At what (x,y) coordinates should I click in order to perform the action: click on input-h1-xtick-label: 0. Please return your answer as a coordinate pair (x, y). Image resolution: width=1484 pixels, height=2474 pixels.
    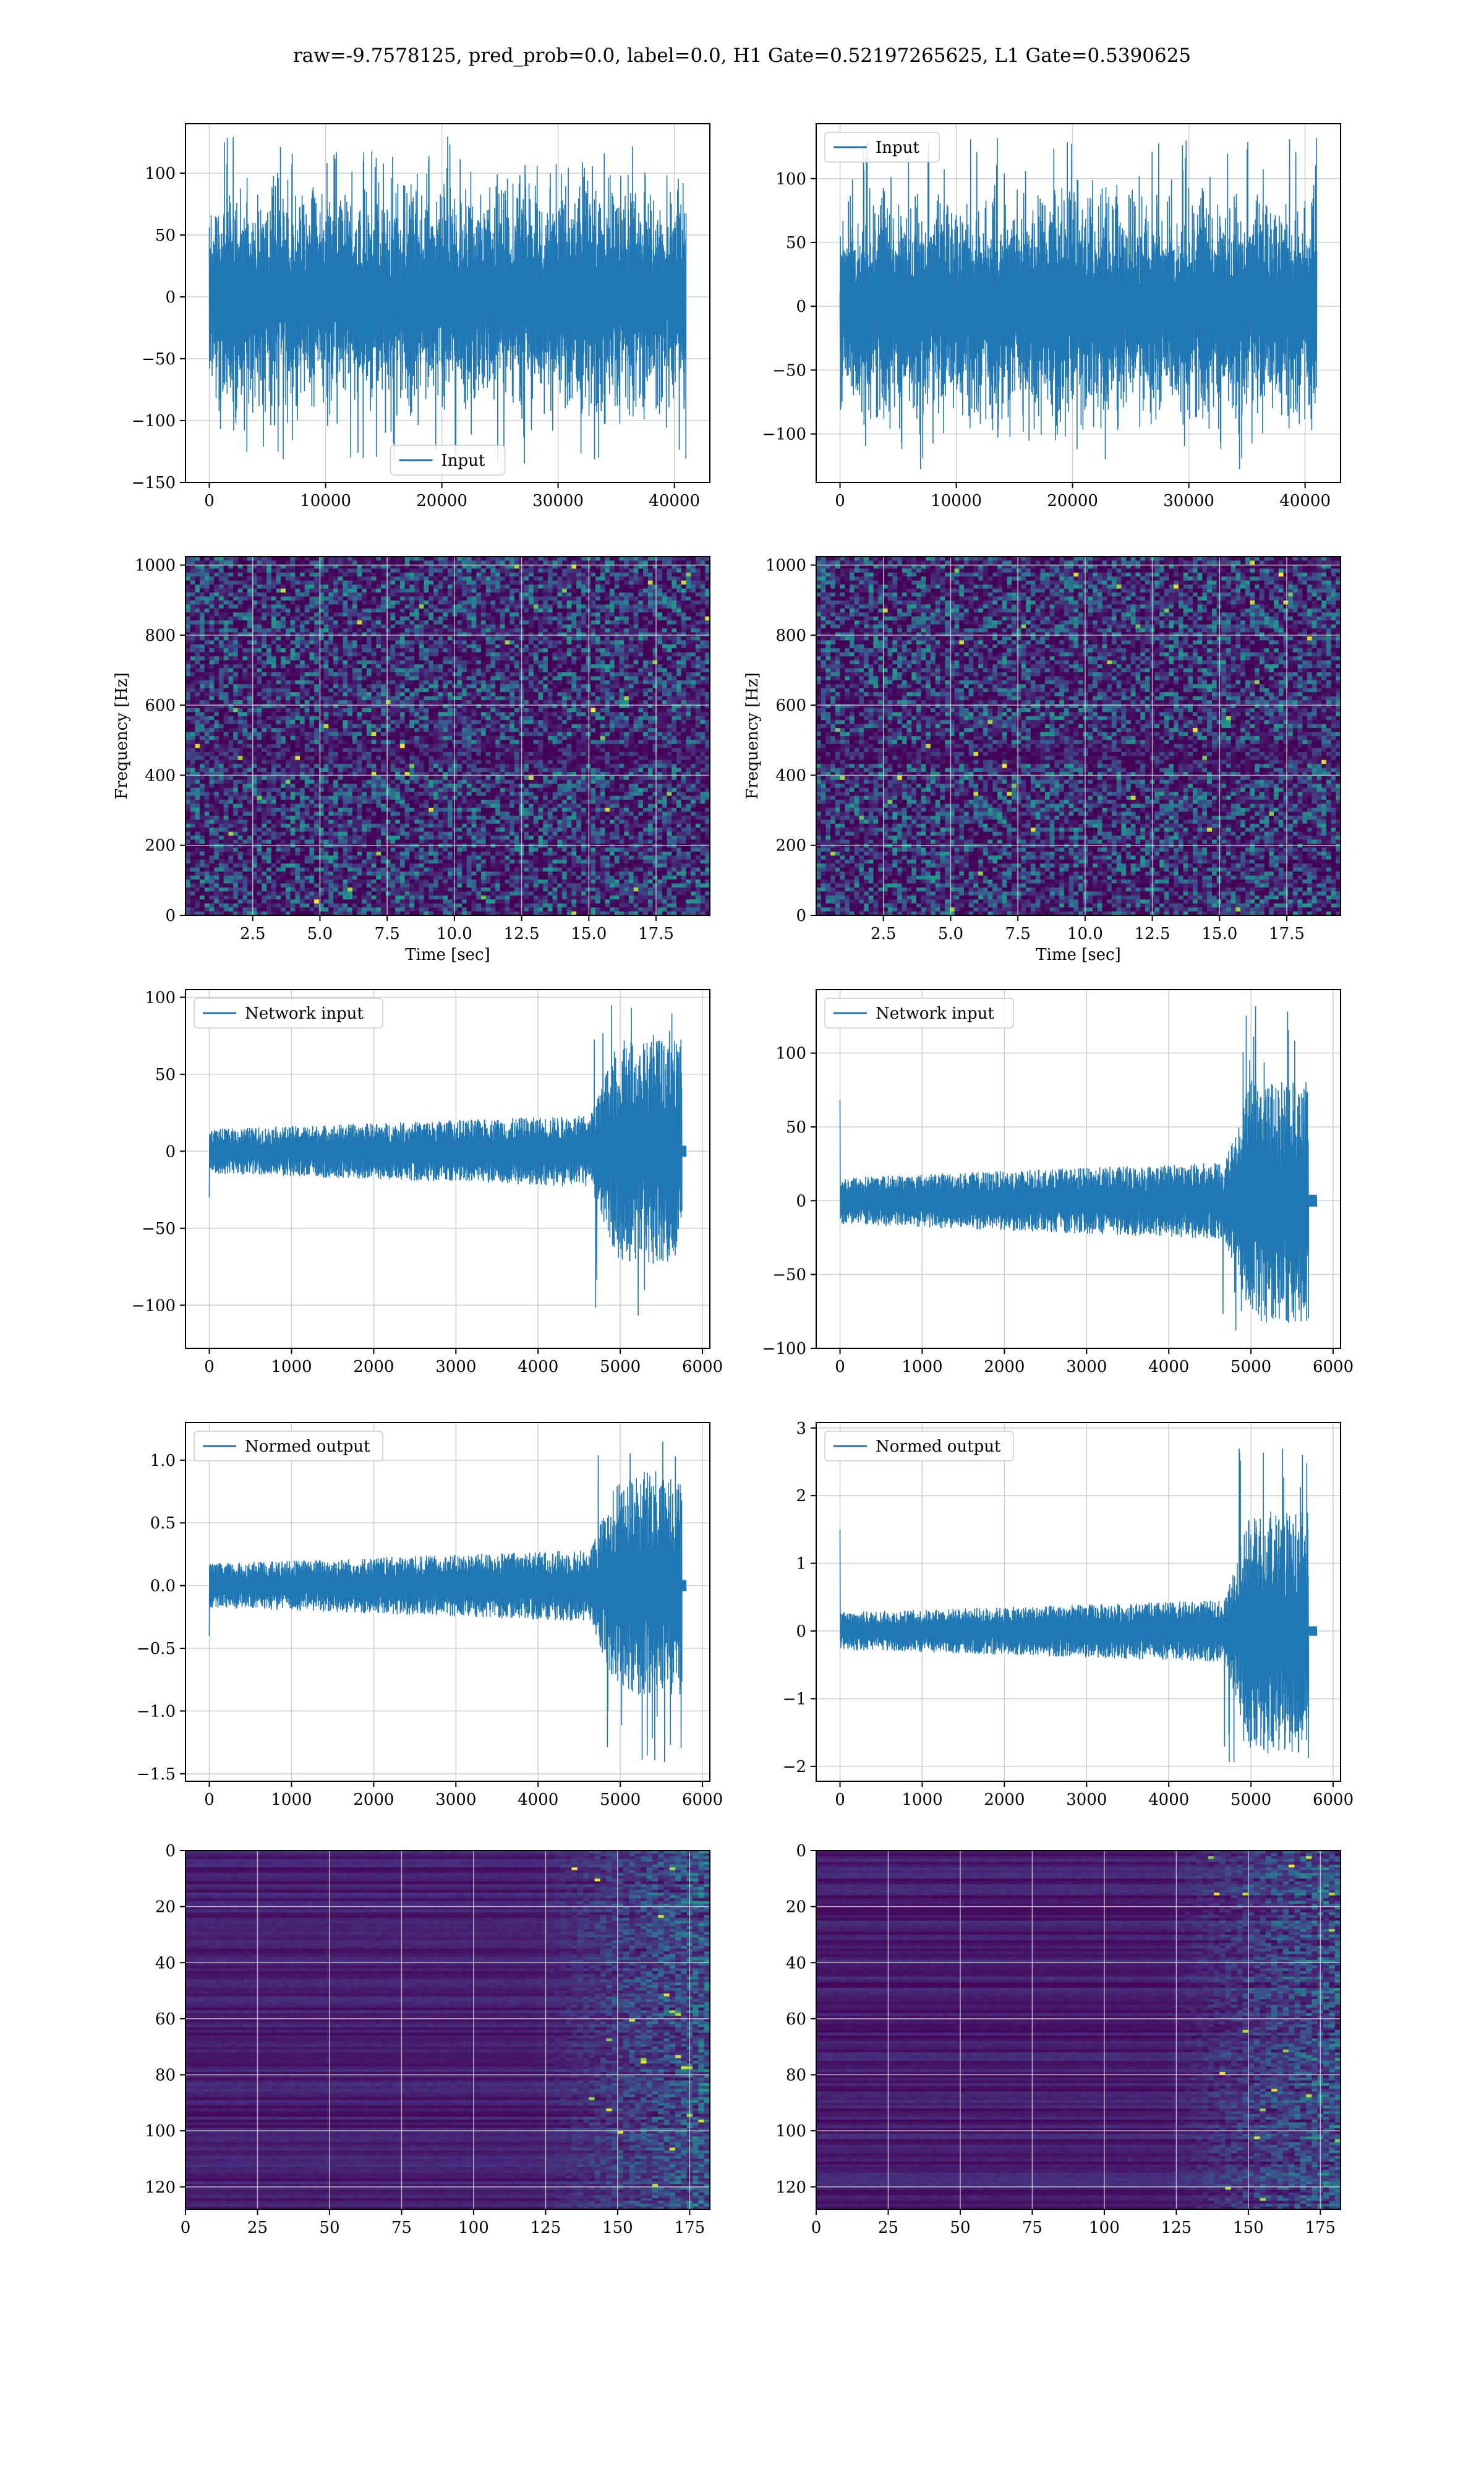
    Looking at the image, I should click on (209, 501).